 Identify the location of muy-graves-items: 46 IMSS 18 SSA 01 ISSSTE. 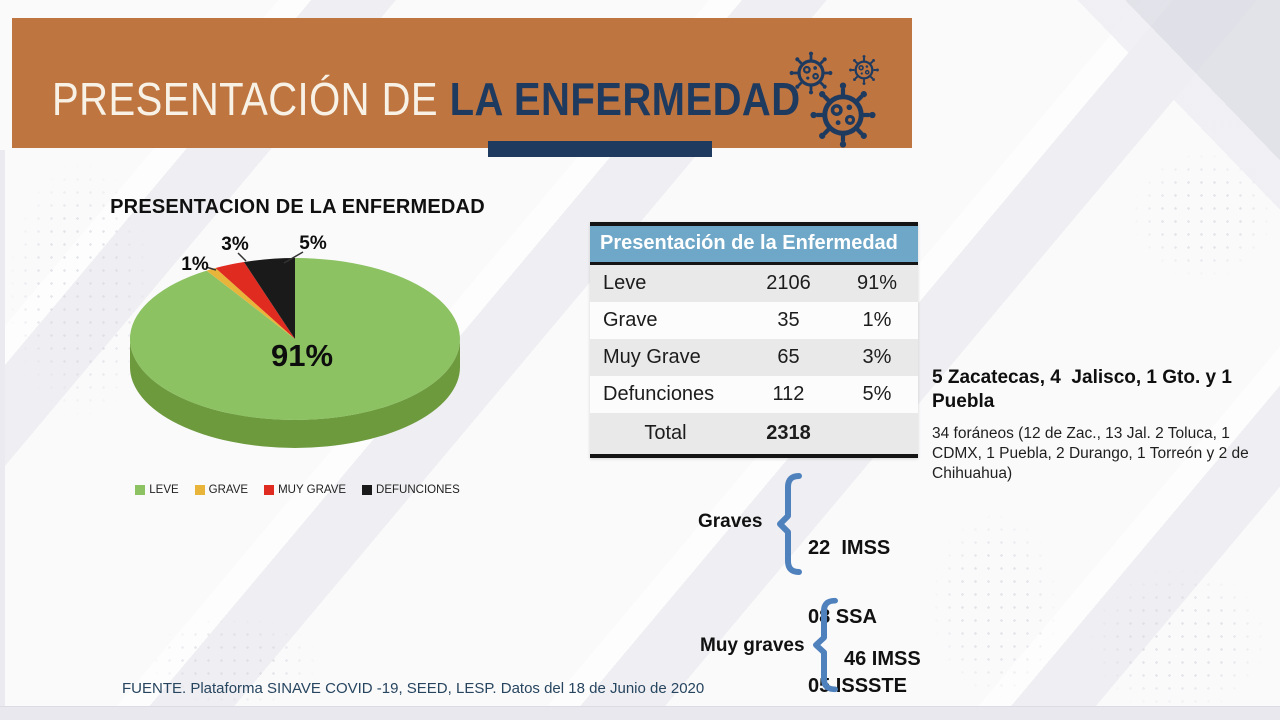
(893, 661).